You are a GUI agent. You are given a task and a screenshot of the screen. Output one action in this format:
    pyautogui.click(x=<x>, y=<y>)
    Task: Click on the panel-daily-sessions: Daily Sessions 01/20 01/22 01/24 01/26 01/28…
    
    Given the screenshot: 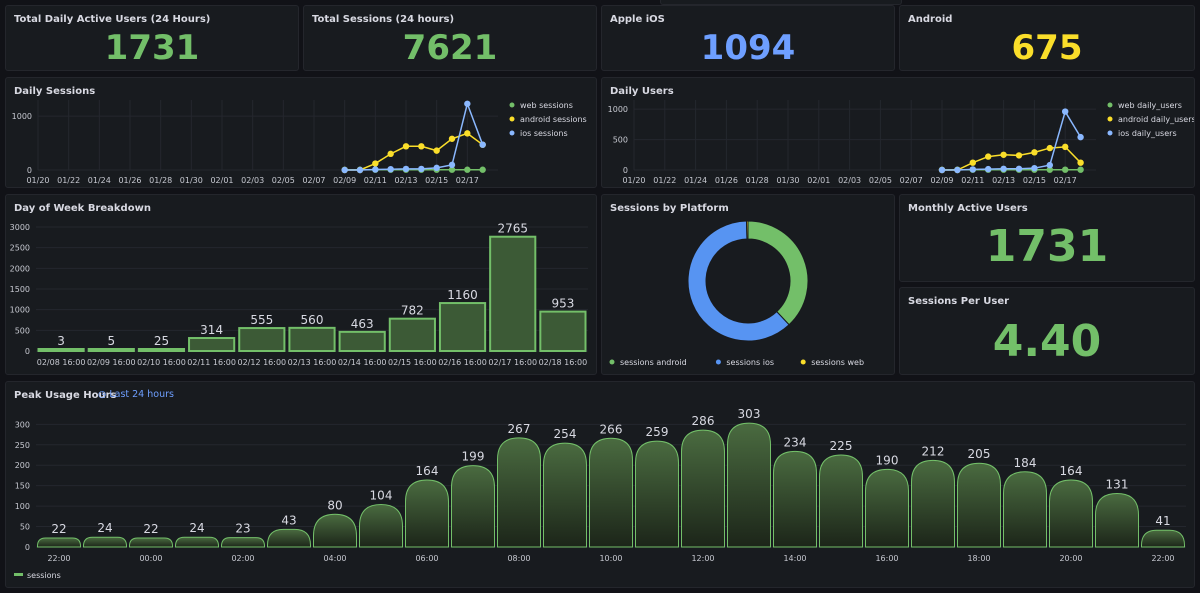 What is the action you would take?
    pyautogui.click(x=301, y=132)
    